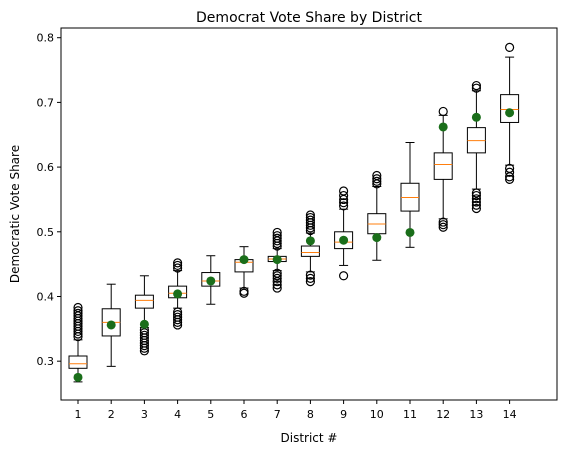 The width and height of the screenshot is (567, 453). What do you see at coordinates (15, 214) in the screenshot?
I see `y-axis-label: Democratic Vote Share` at bounding box center [15, 214].